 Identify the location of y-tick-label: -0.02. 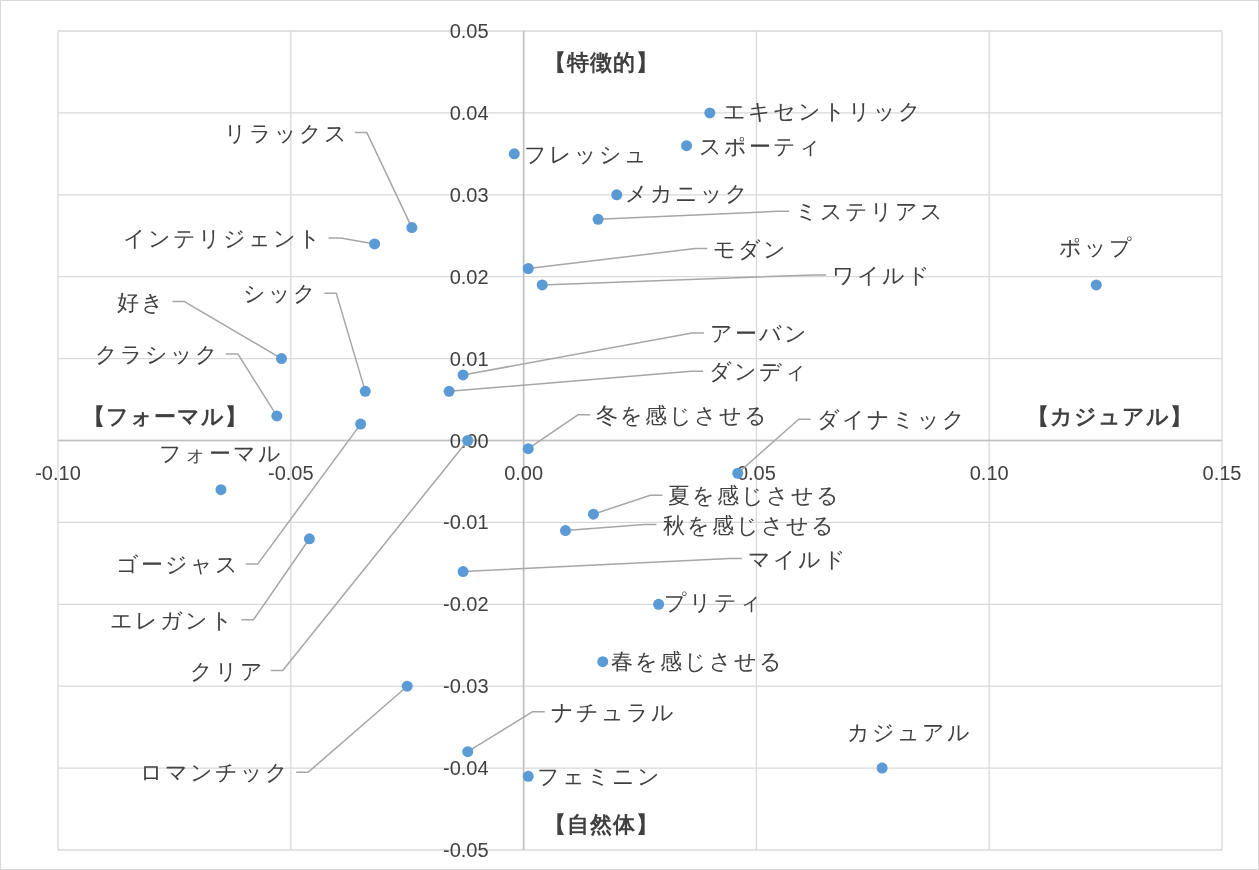
(466, 604).